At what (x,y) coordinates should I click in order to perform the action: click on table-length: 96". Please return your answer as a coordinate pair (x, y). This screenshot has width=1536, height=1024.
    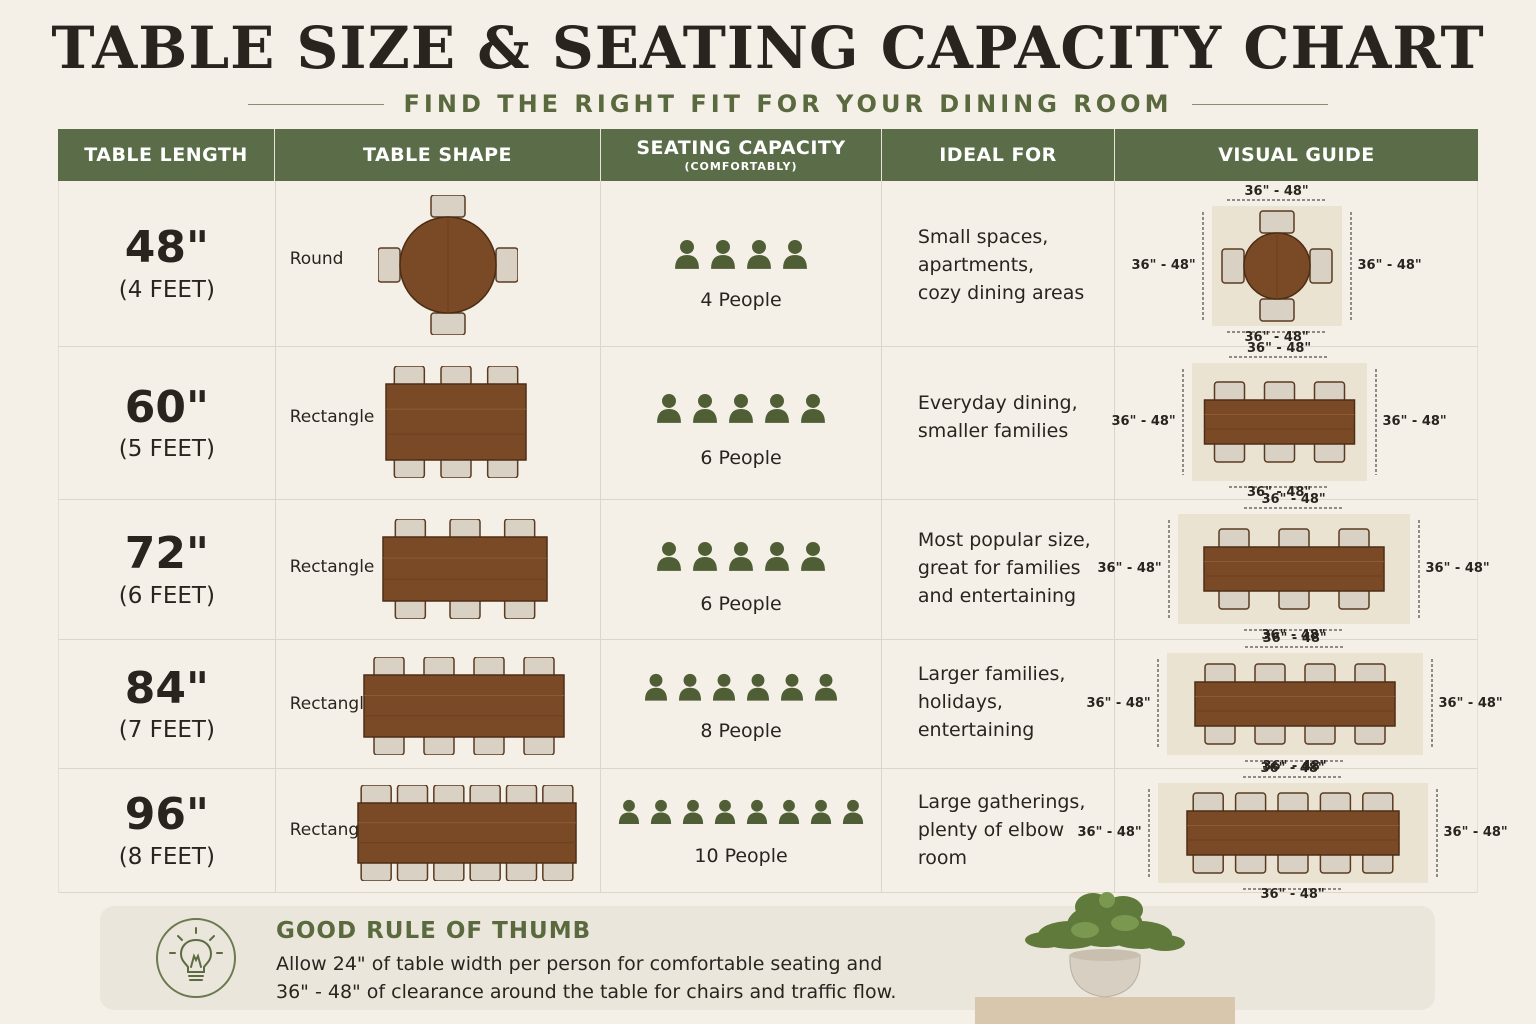
    Looking at the image, I should click on (166, 815).